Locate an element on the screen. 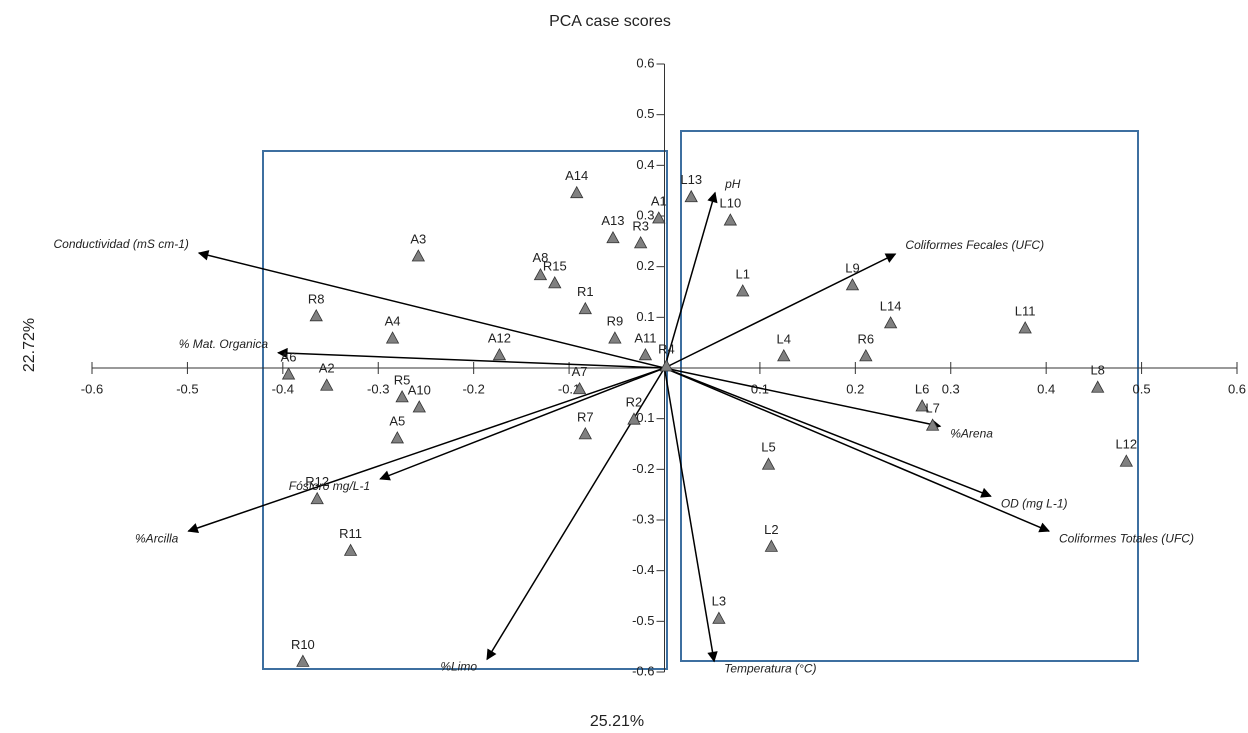  point-label: A6 is located at coordinates (289, 357).